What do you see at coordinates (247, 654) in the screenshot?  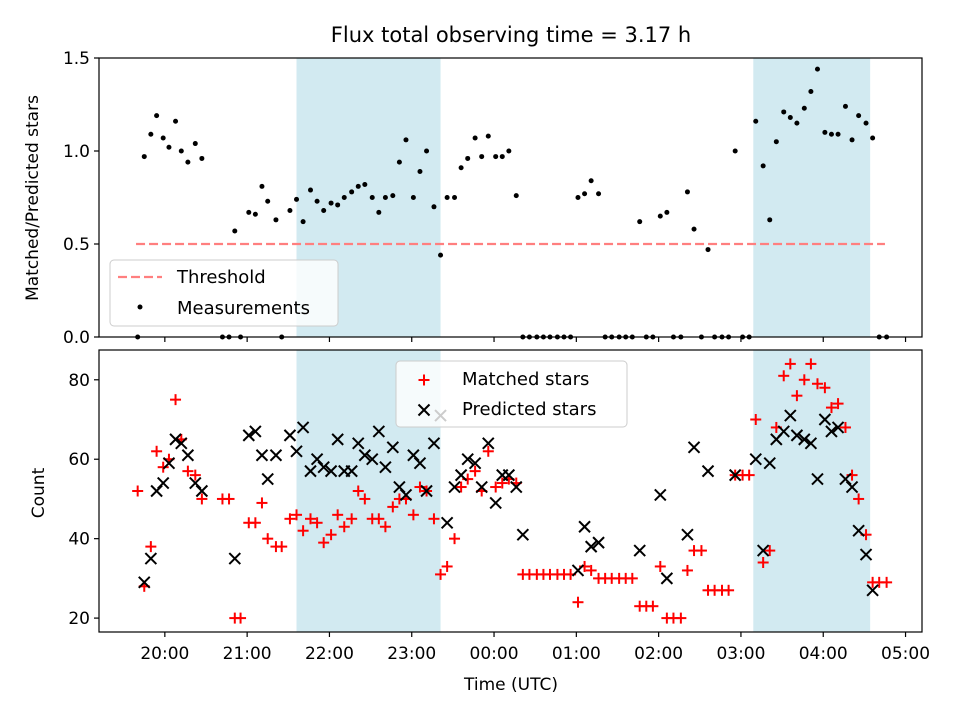 I see `x-tick-label: 21:00` at bounding box center [247, 654].